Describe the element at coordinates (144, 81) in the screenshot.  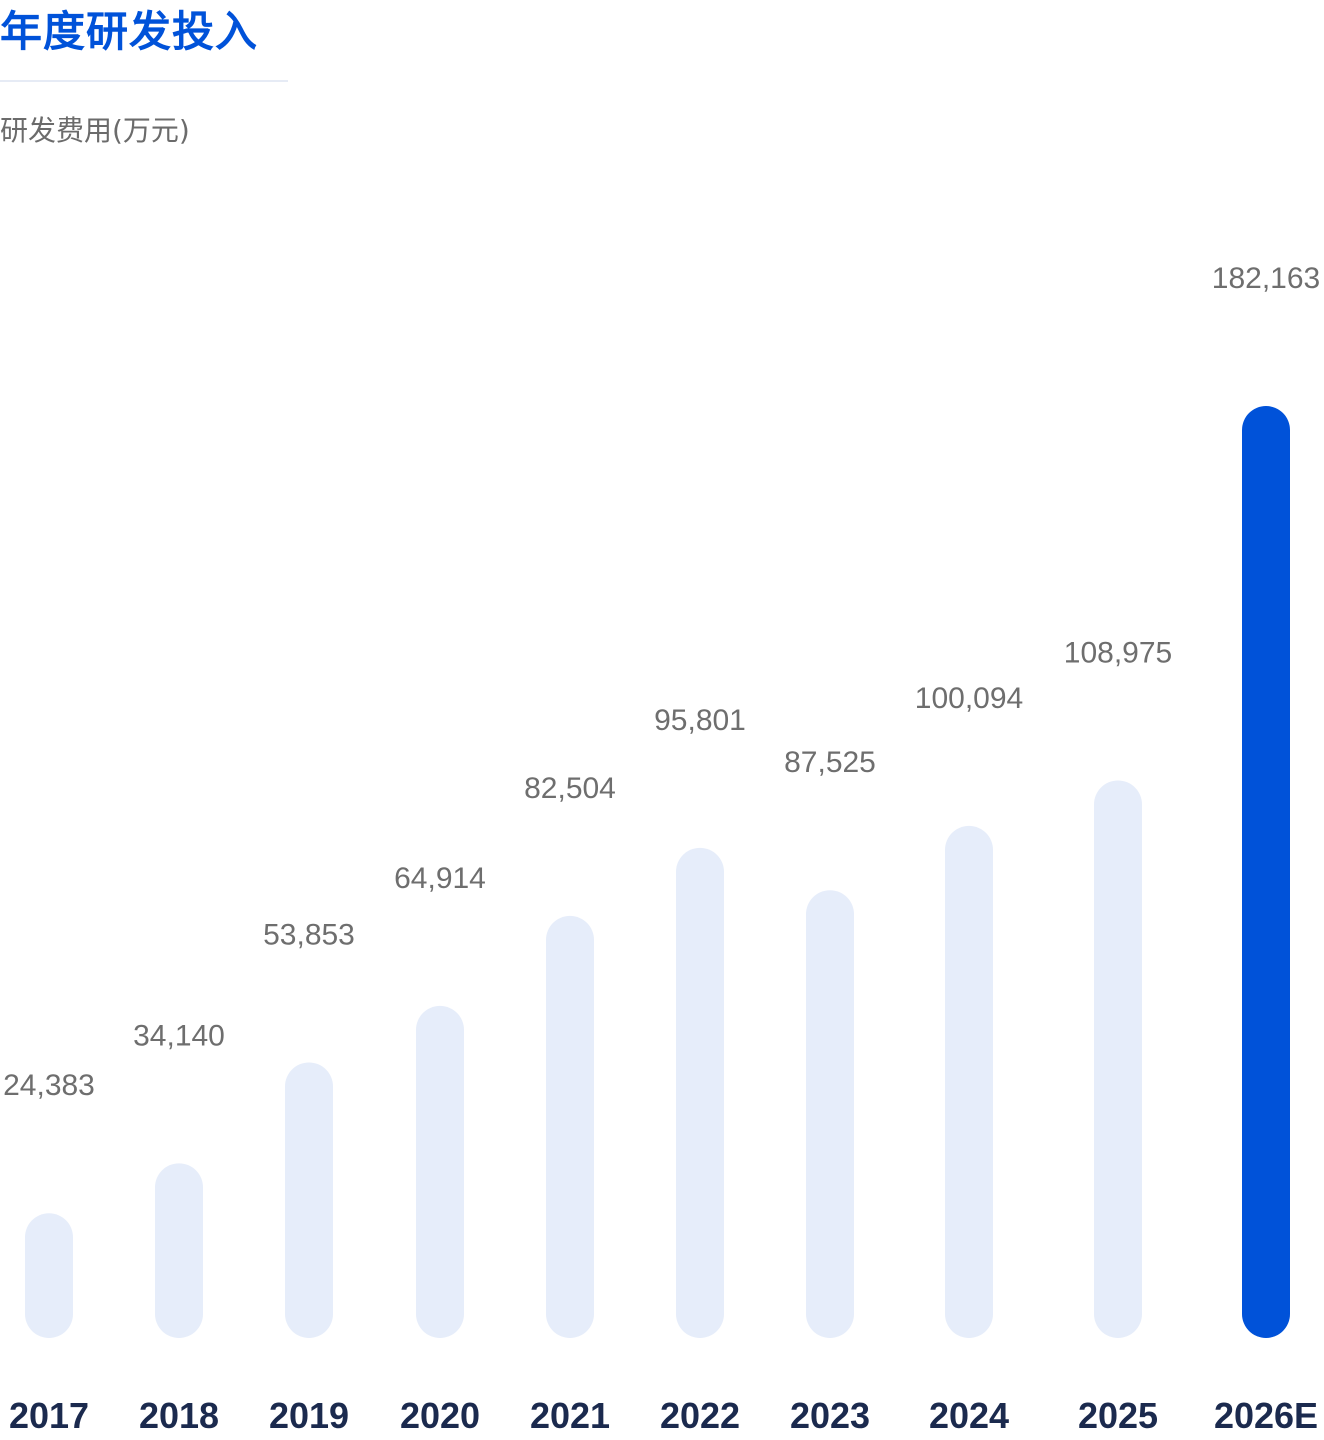
I see `title-divider` at that location.